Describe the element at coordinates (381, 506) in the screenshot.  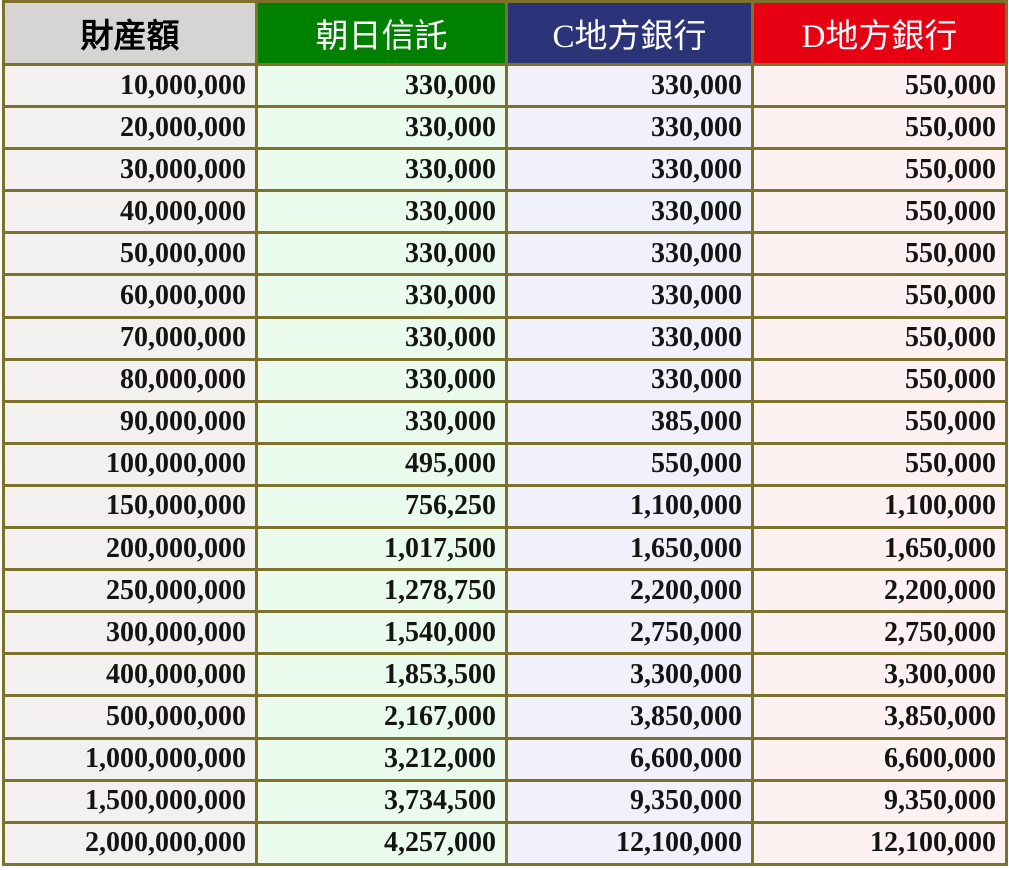
I see `cell-asahi_trust: 756,250` at that location.